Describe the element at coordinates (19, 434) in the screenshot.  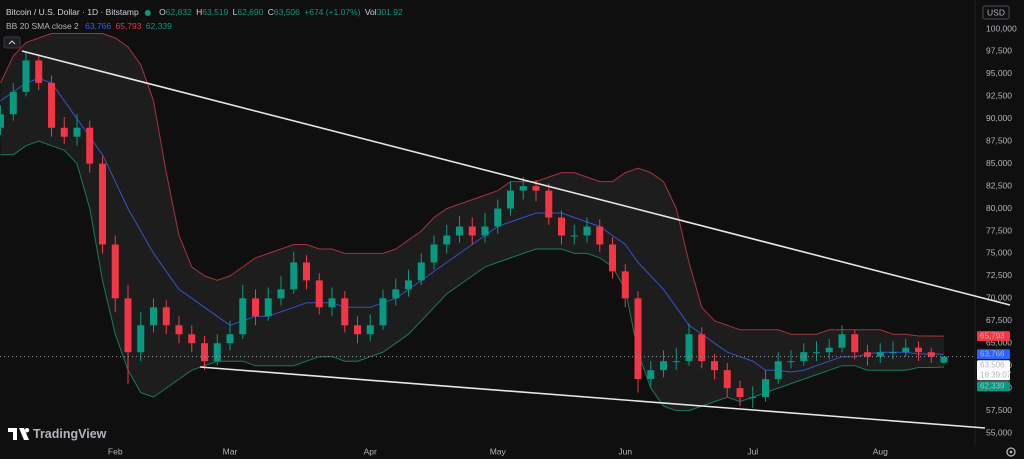
I see `brand-icon` at that location.